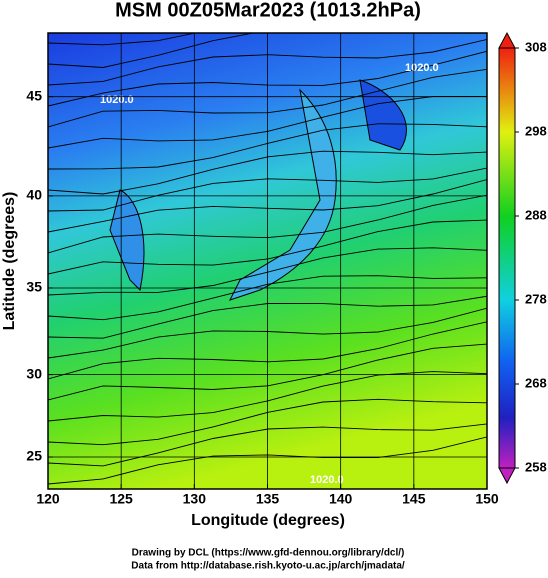 This screenshot has width=548, height=578. I want to click on colorbar-tick-label: 258, so click(536, 466).